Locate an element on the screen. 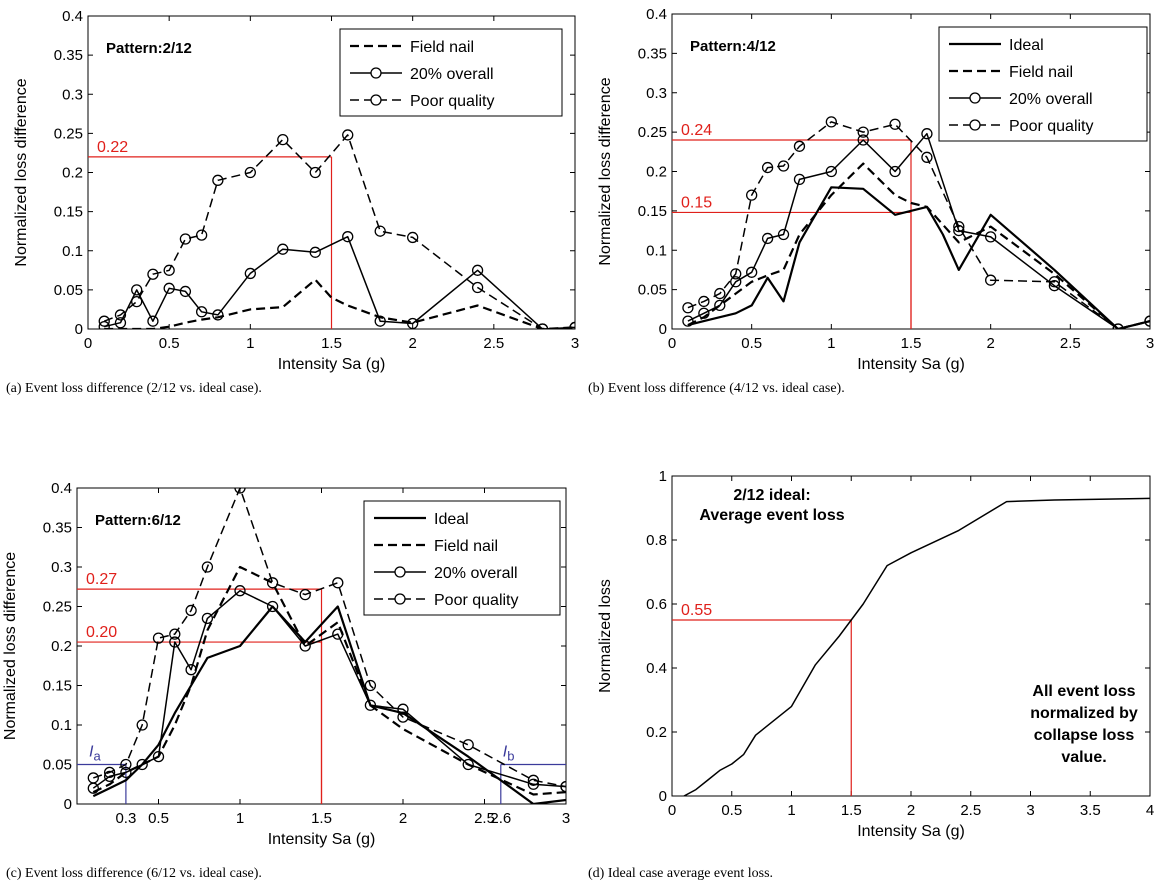  marker-symbol: Ia is located at coordinates (95, 754).